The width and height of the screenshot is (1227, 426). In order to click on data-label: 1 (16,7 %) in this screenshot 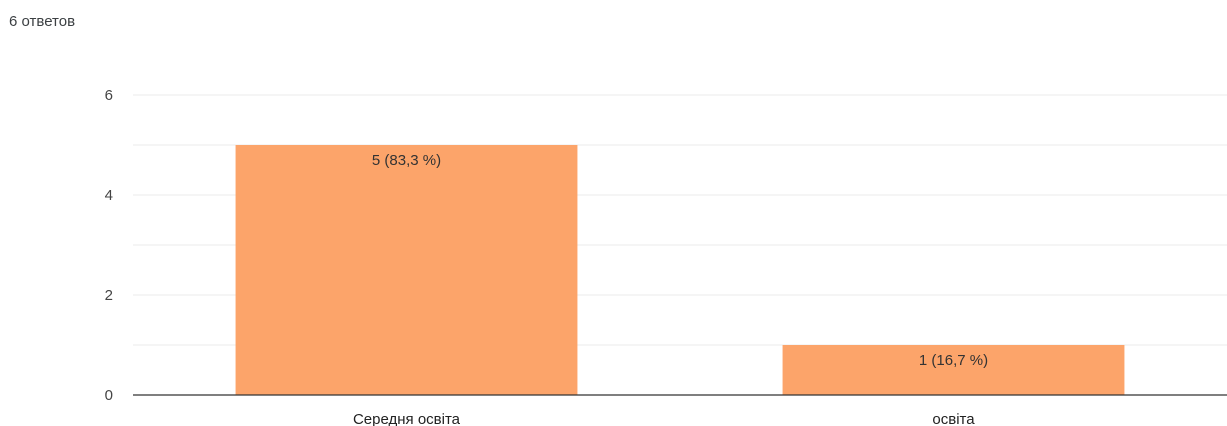, I will do `click(953, 360)`.